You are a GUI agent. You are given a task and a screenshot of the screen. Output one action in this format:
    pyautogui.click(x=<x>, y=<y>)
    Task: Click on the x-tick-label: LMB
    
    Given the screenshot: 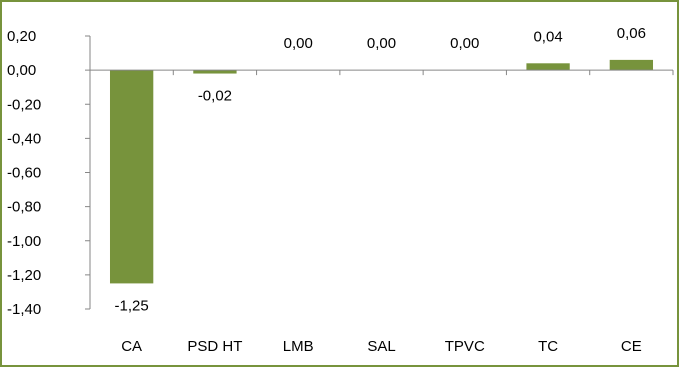 What is the action you would take?
    pyautogui.click(x=298, y=346)
    